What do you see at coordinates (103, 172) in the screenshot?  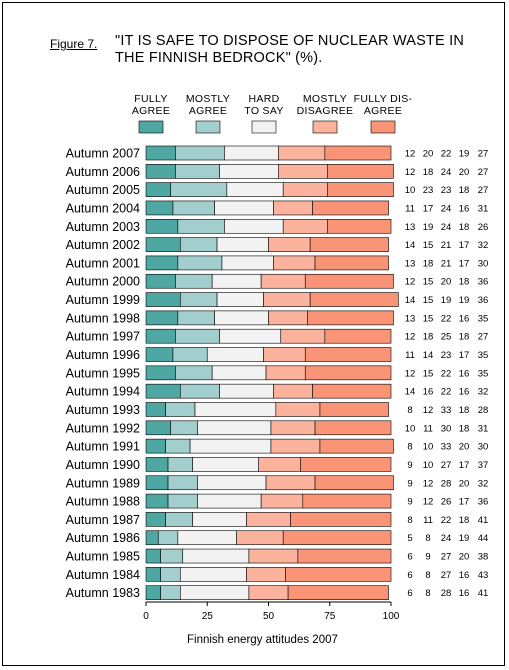 I see `category-label: Autumn 2006` at bounding box center [103, 172].